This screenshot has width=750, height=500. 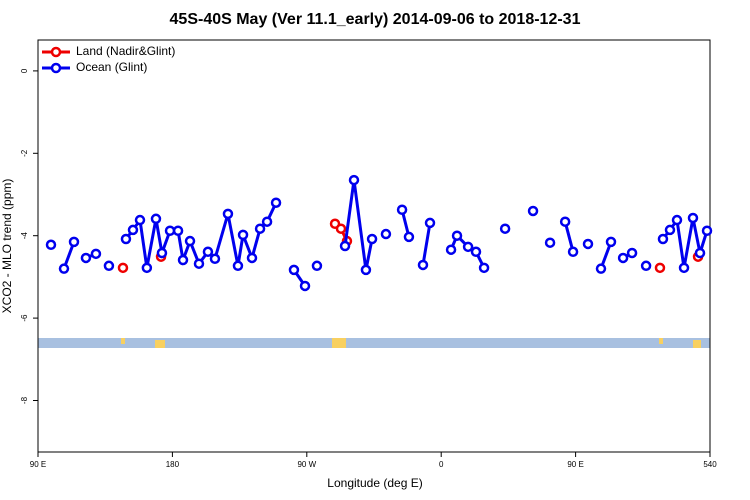 I want to click on series-line, so click(x=516, y=240).